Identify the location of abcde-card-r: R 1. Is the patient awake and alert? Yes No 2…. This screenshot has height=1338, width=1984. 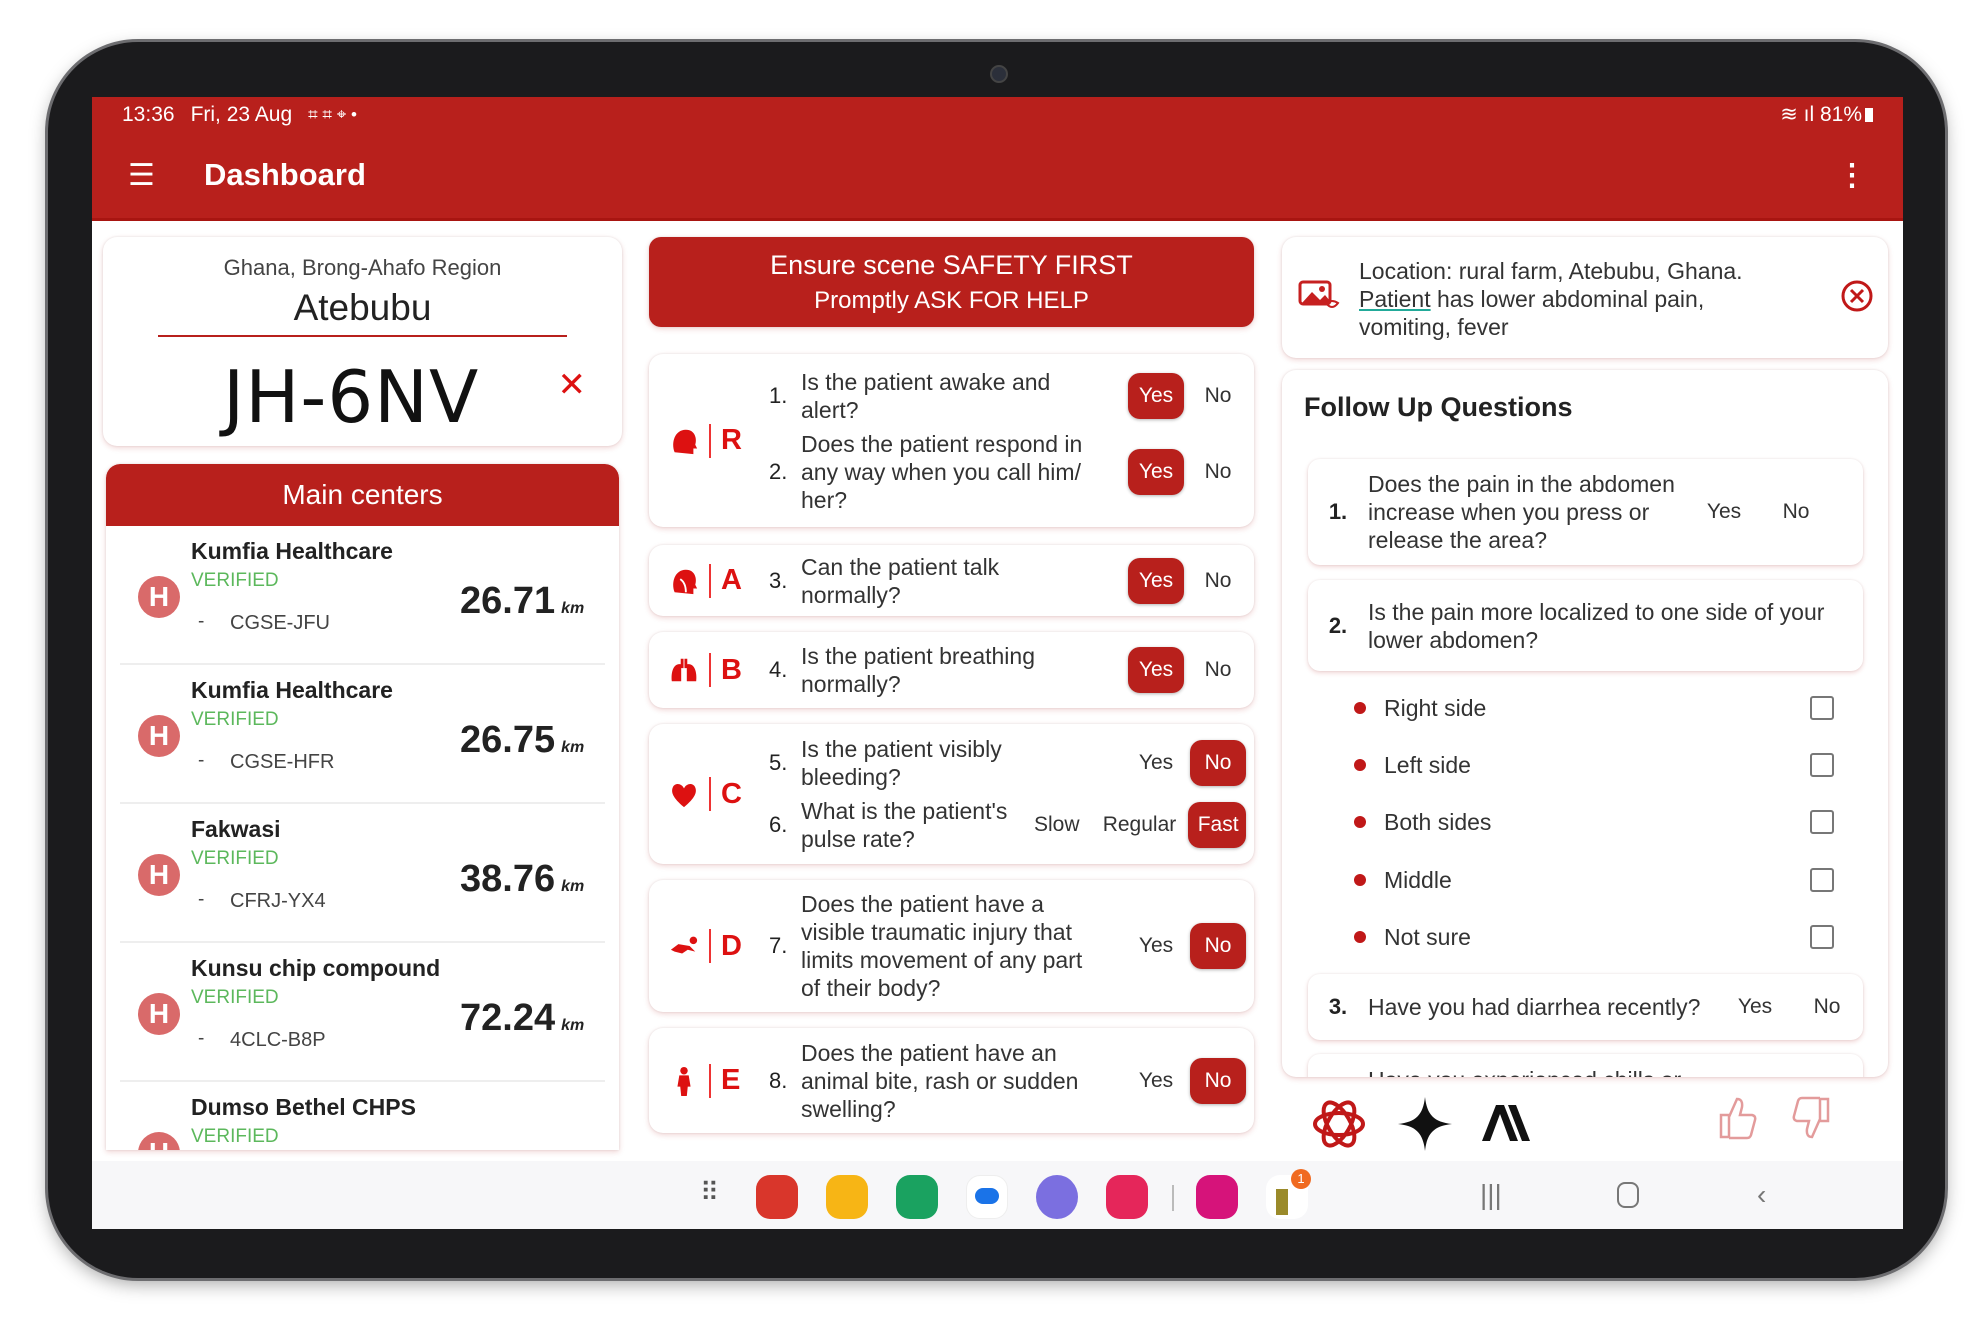
(951, 440).